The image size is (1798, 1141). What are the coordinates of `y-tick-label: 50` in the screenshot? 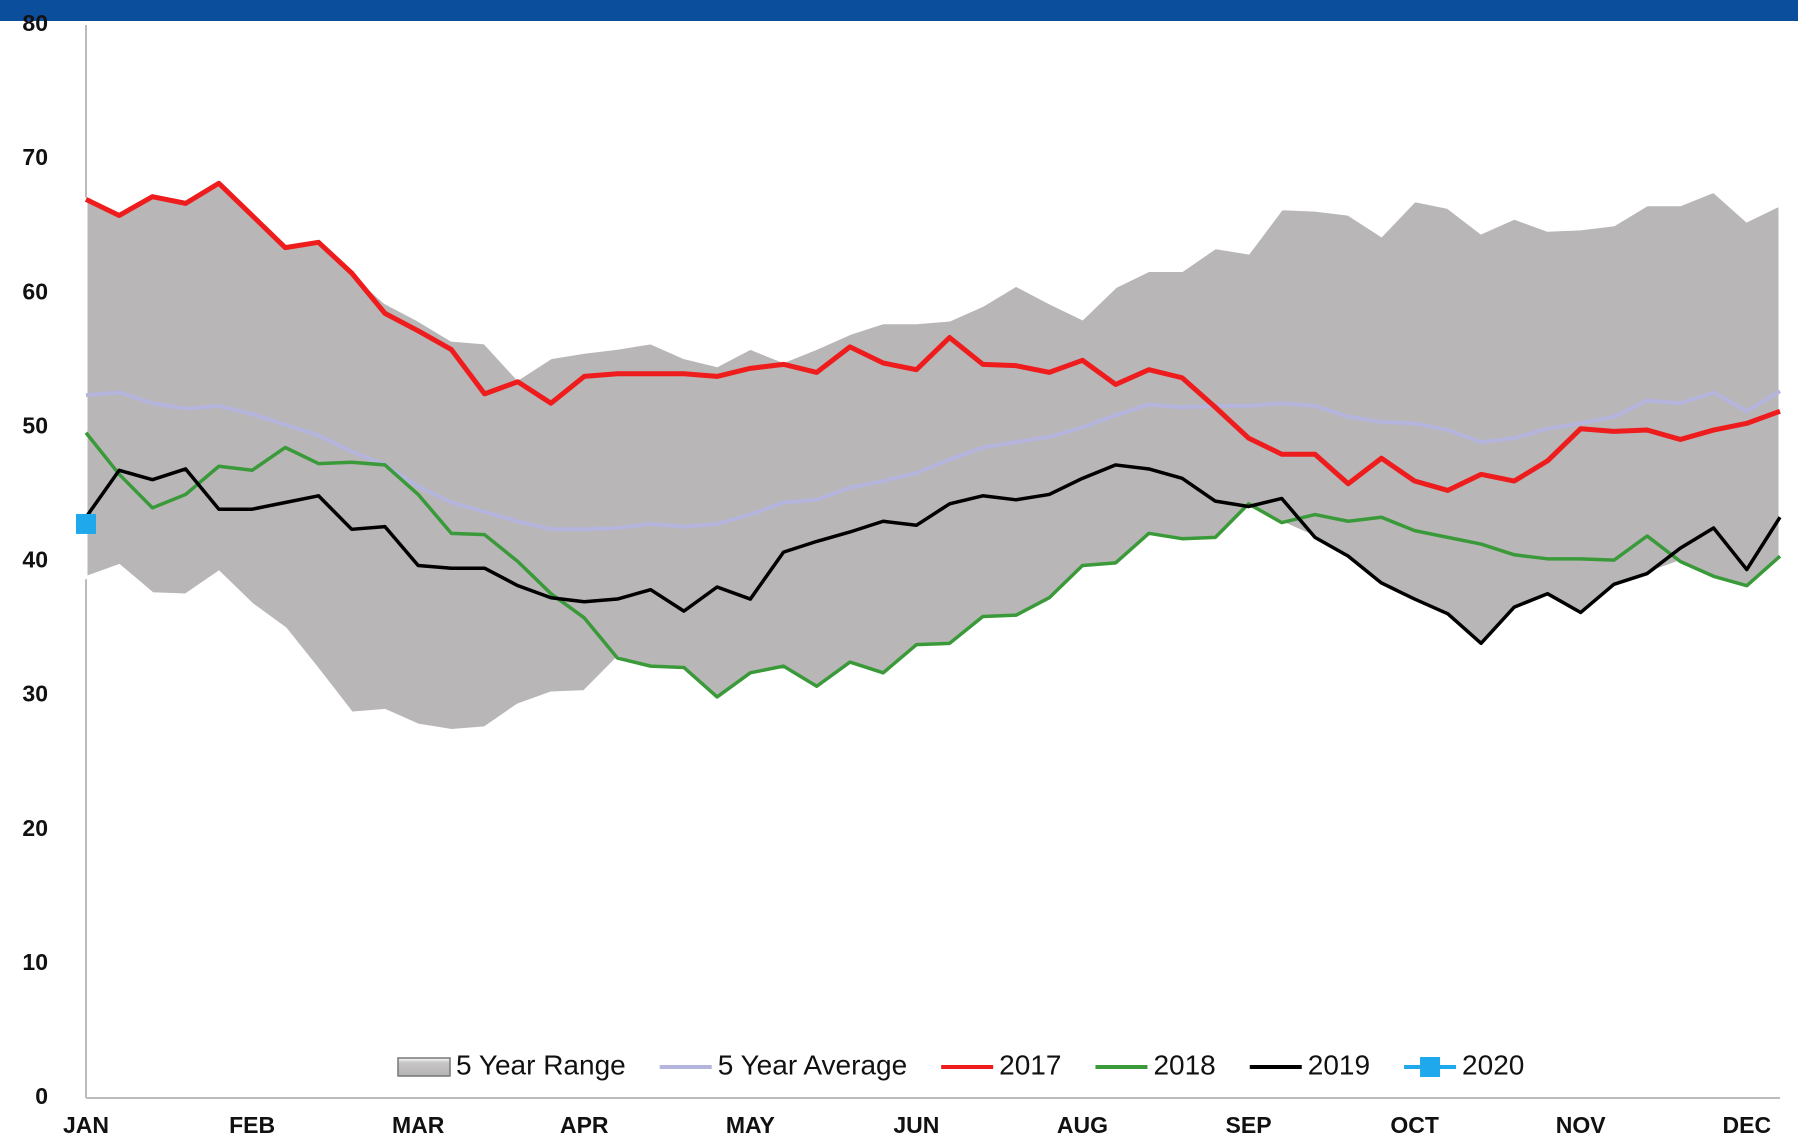 It's located at (35, 425).